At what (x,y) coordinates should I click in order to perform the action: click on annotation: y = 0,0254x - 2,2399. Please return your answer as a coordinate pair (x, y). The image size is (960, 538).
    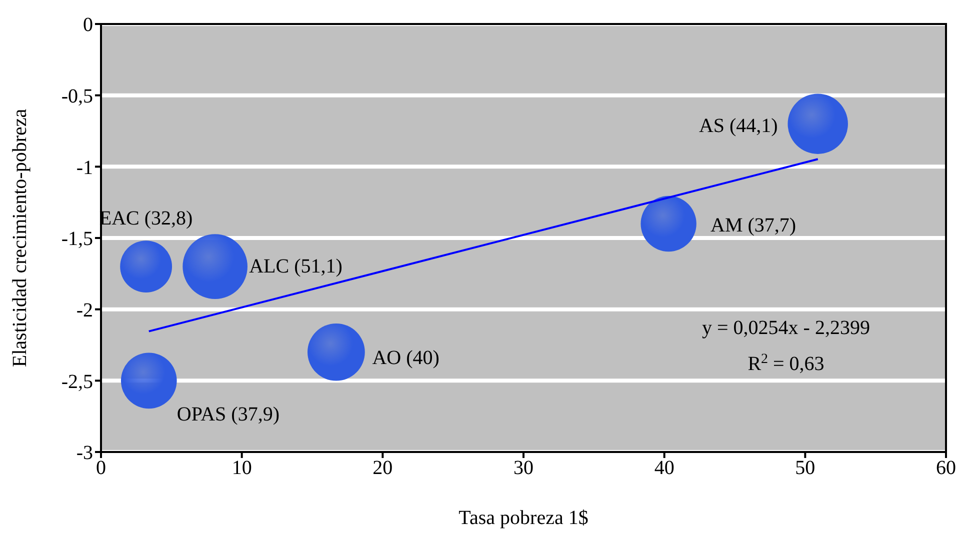
    Looking at the image, I should click on (786, 328).